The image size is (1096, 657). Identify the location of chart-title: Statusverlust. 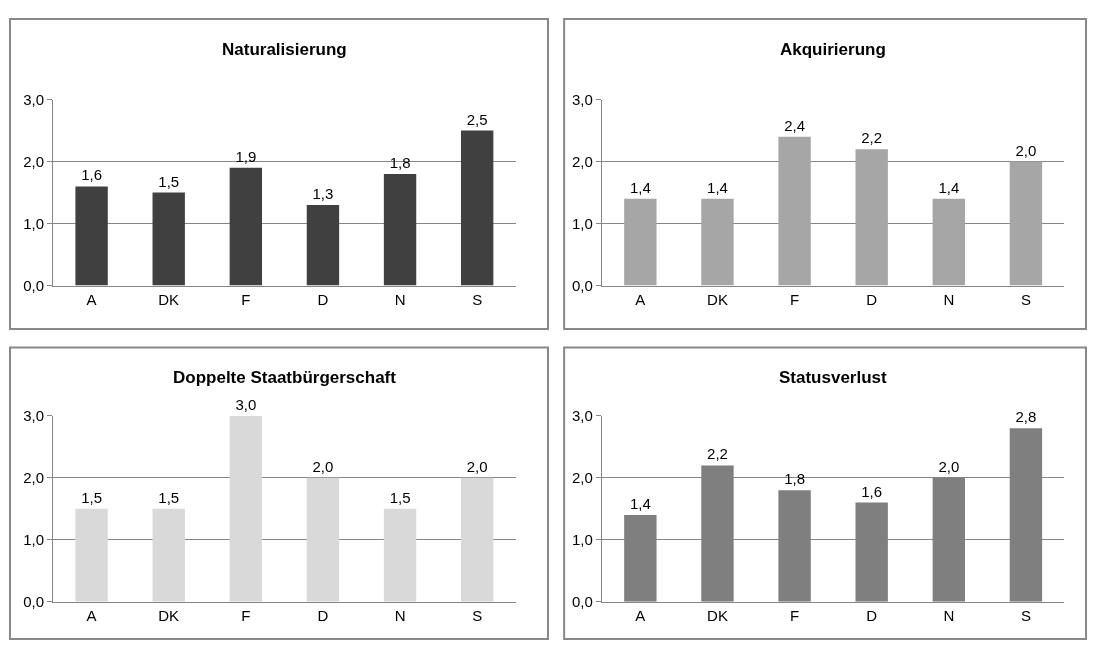
(833, 377).